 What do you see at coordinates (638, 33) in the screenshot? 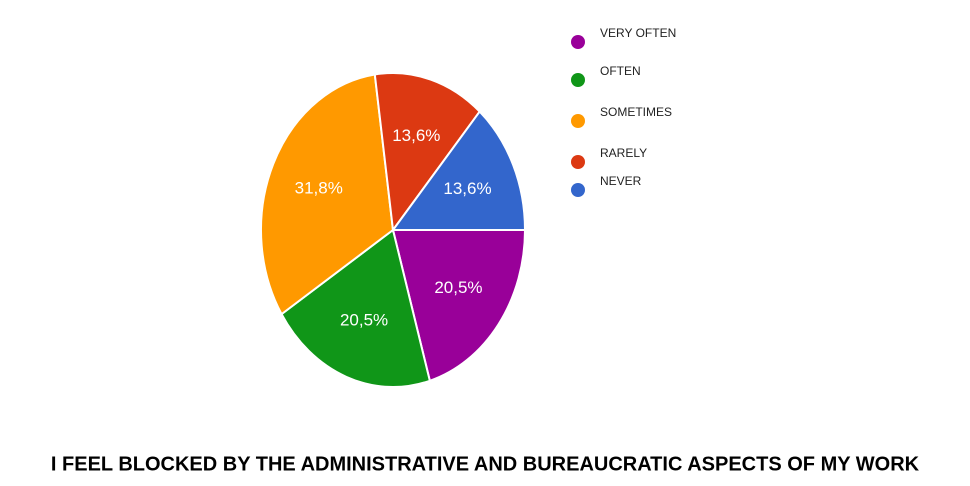
I see `legend-label: VERY OFTEN` at bounding box center [638, 33].